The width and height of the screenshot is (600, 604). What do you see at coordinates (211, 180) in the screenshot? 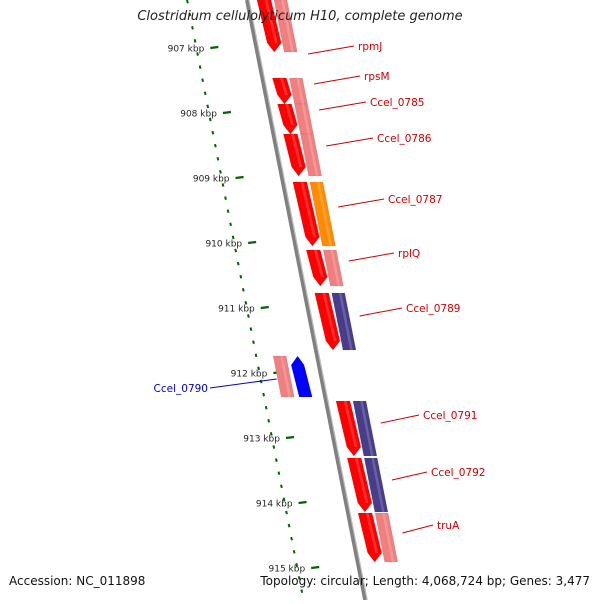
I see `ruler-label: 909 kbp` at bounding box center [211, 180].